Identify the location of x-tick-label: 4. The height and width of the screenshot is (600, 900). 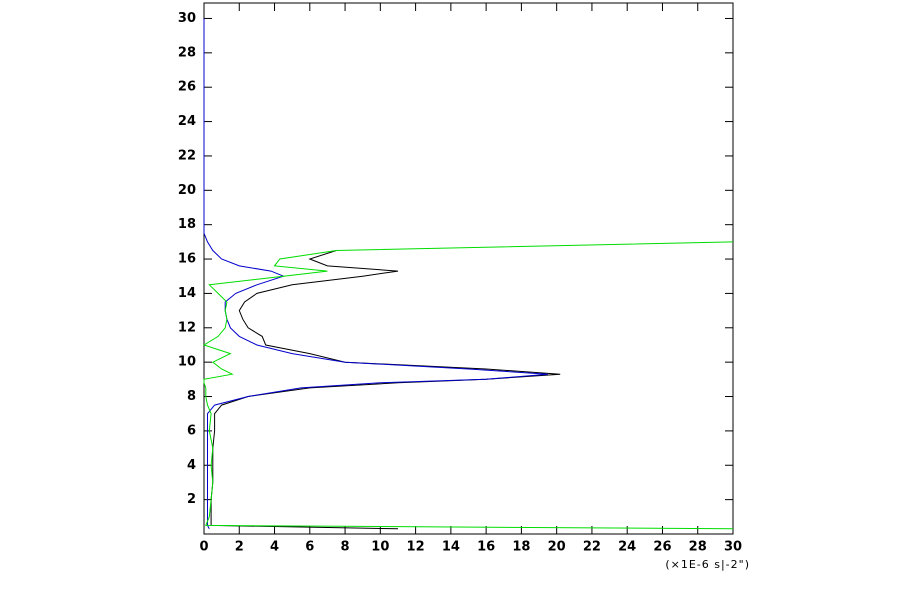
(274, 547).